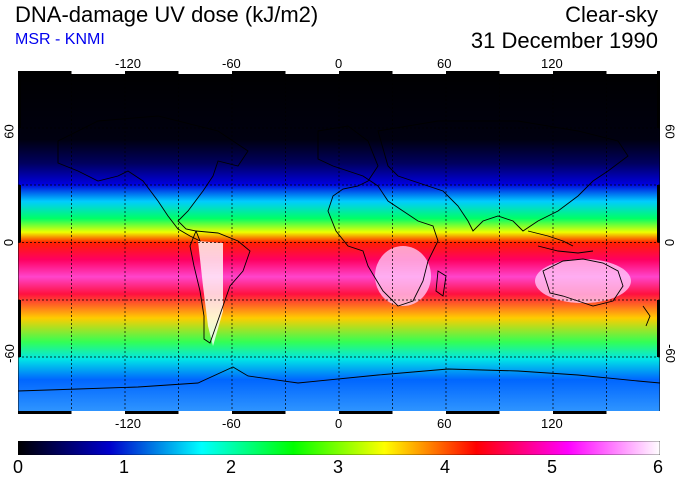 The width and height of the screenshot is (678, 480). I want to click on colorbar, so click(339, 448).